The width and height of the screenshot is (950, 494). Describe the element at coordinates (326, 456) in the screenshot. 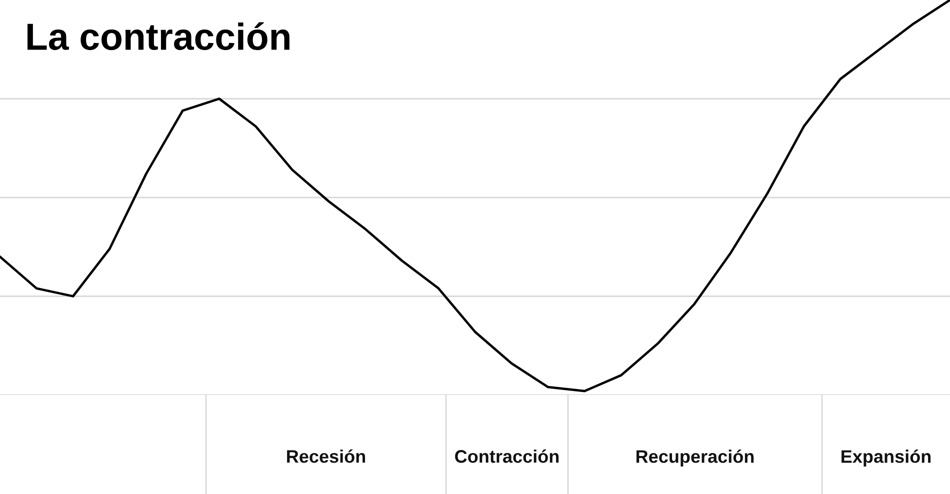

I see `text: Recesión` at that location.